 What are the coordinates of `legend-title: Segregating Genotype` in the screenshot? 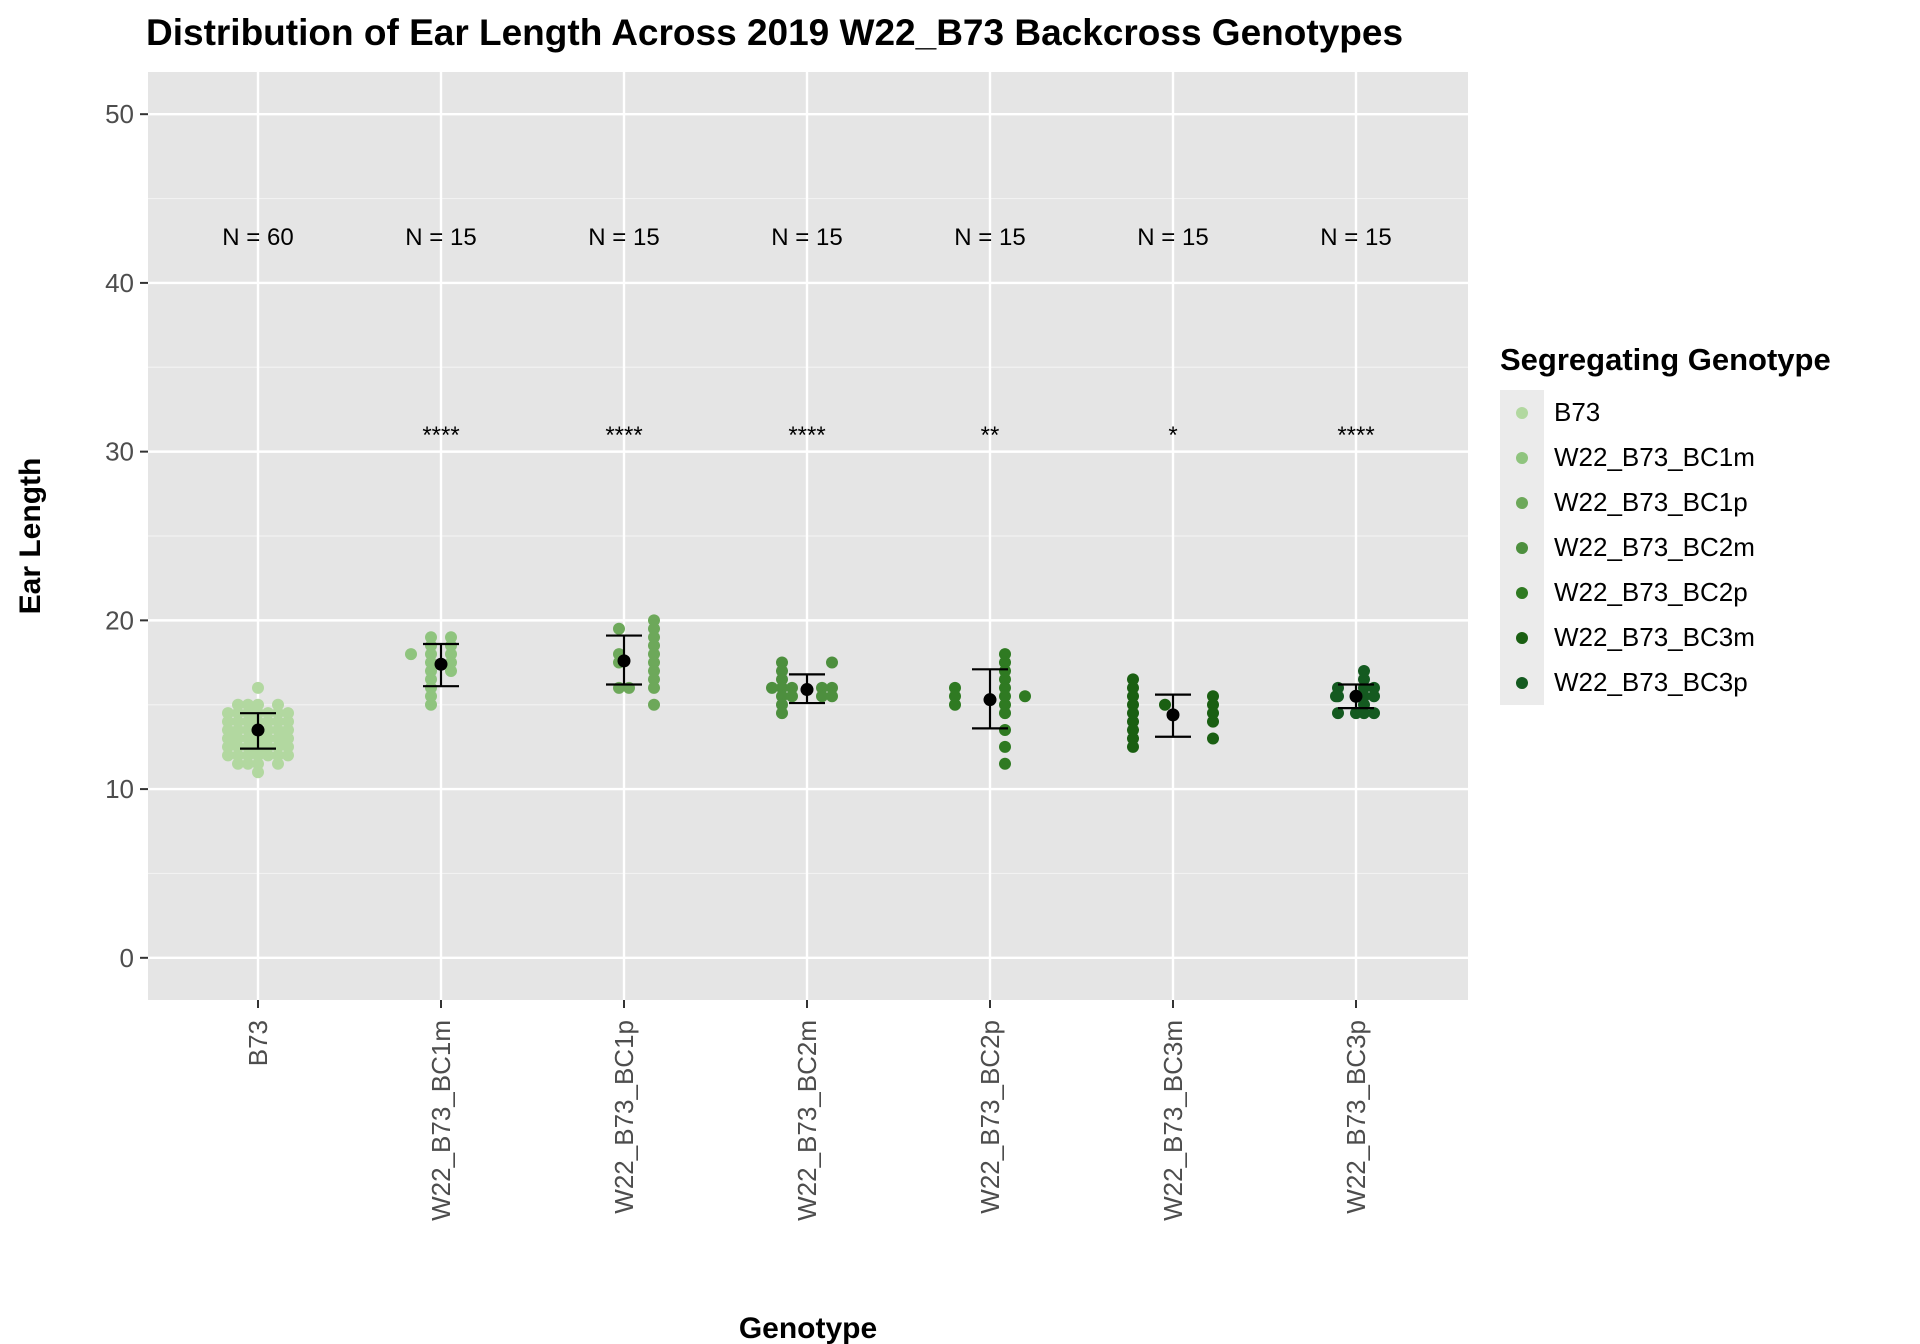 It's located at (1665, 359).